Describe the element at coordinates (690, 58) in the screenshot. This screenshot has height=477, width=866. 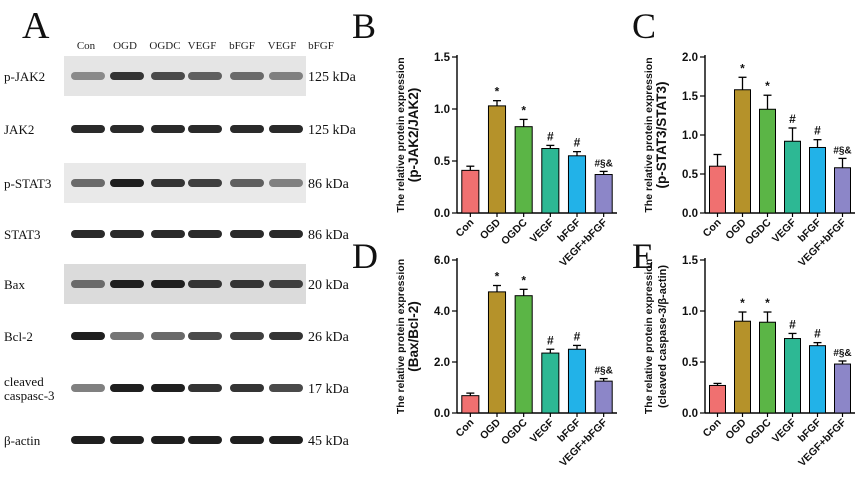
I see `y-tick-label: 2.0` at that location.